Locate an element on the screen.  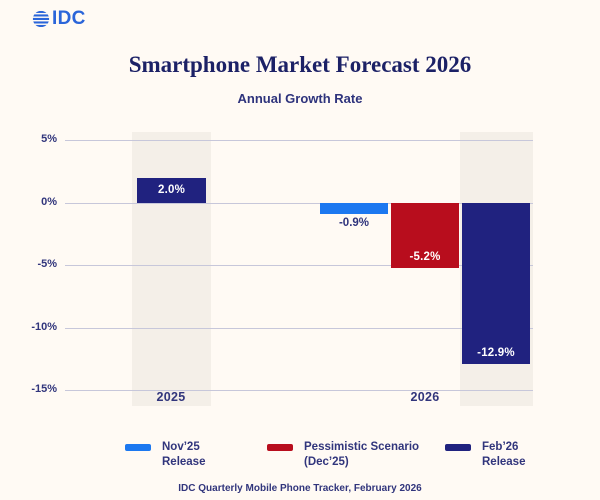
chart-subtitle: Annual Growth Rate is located at coordinates (300, 98).